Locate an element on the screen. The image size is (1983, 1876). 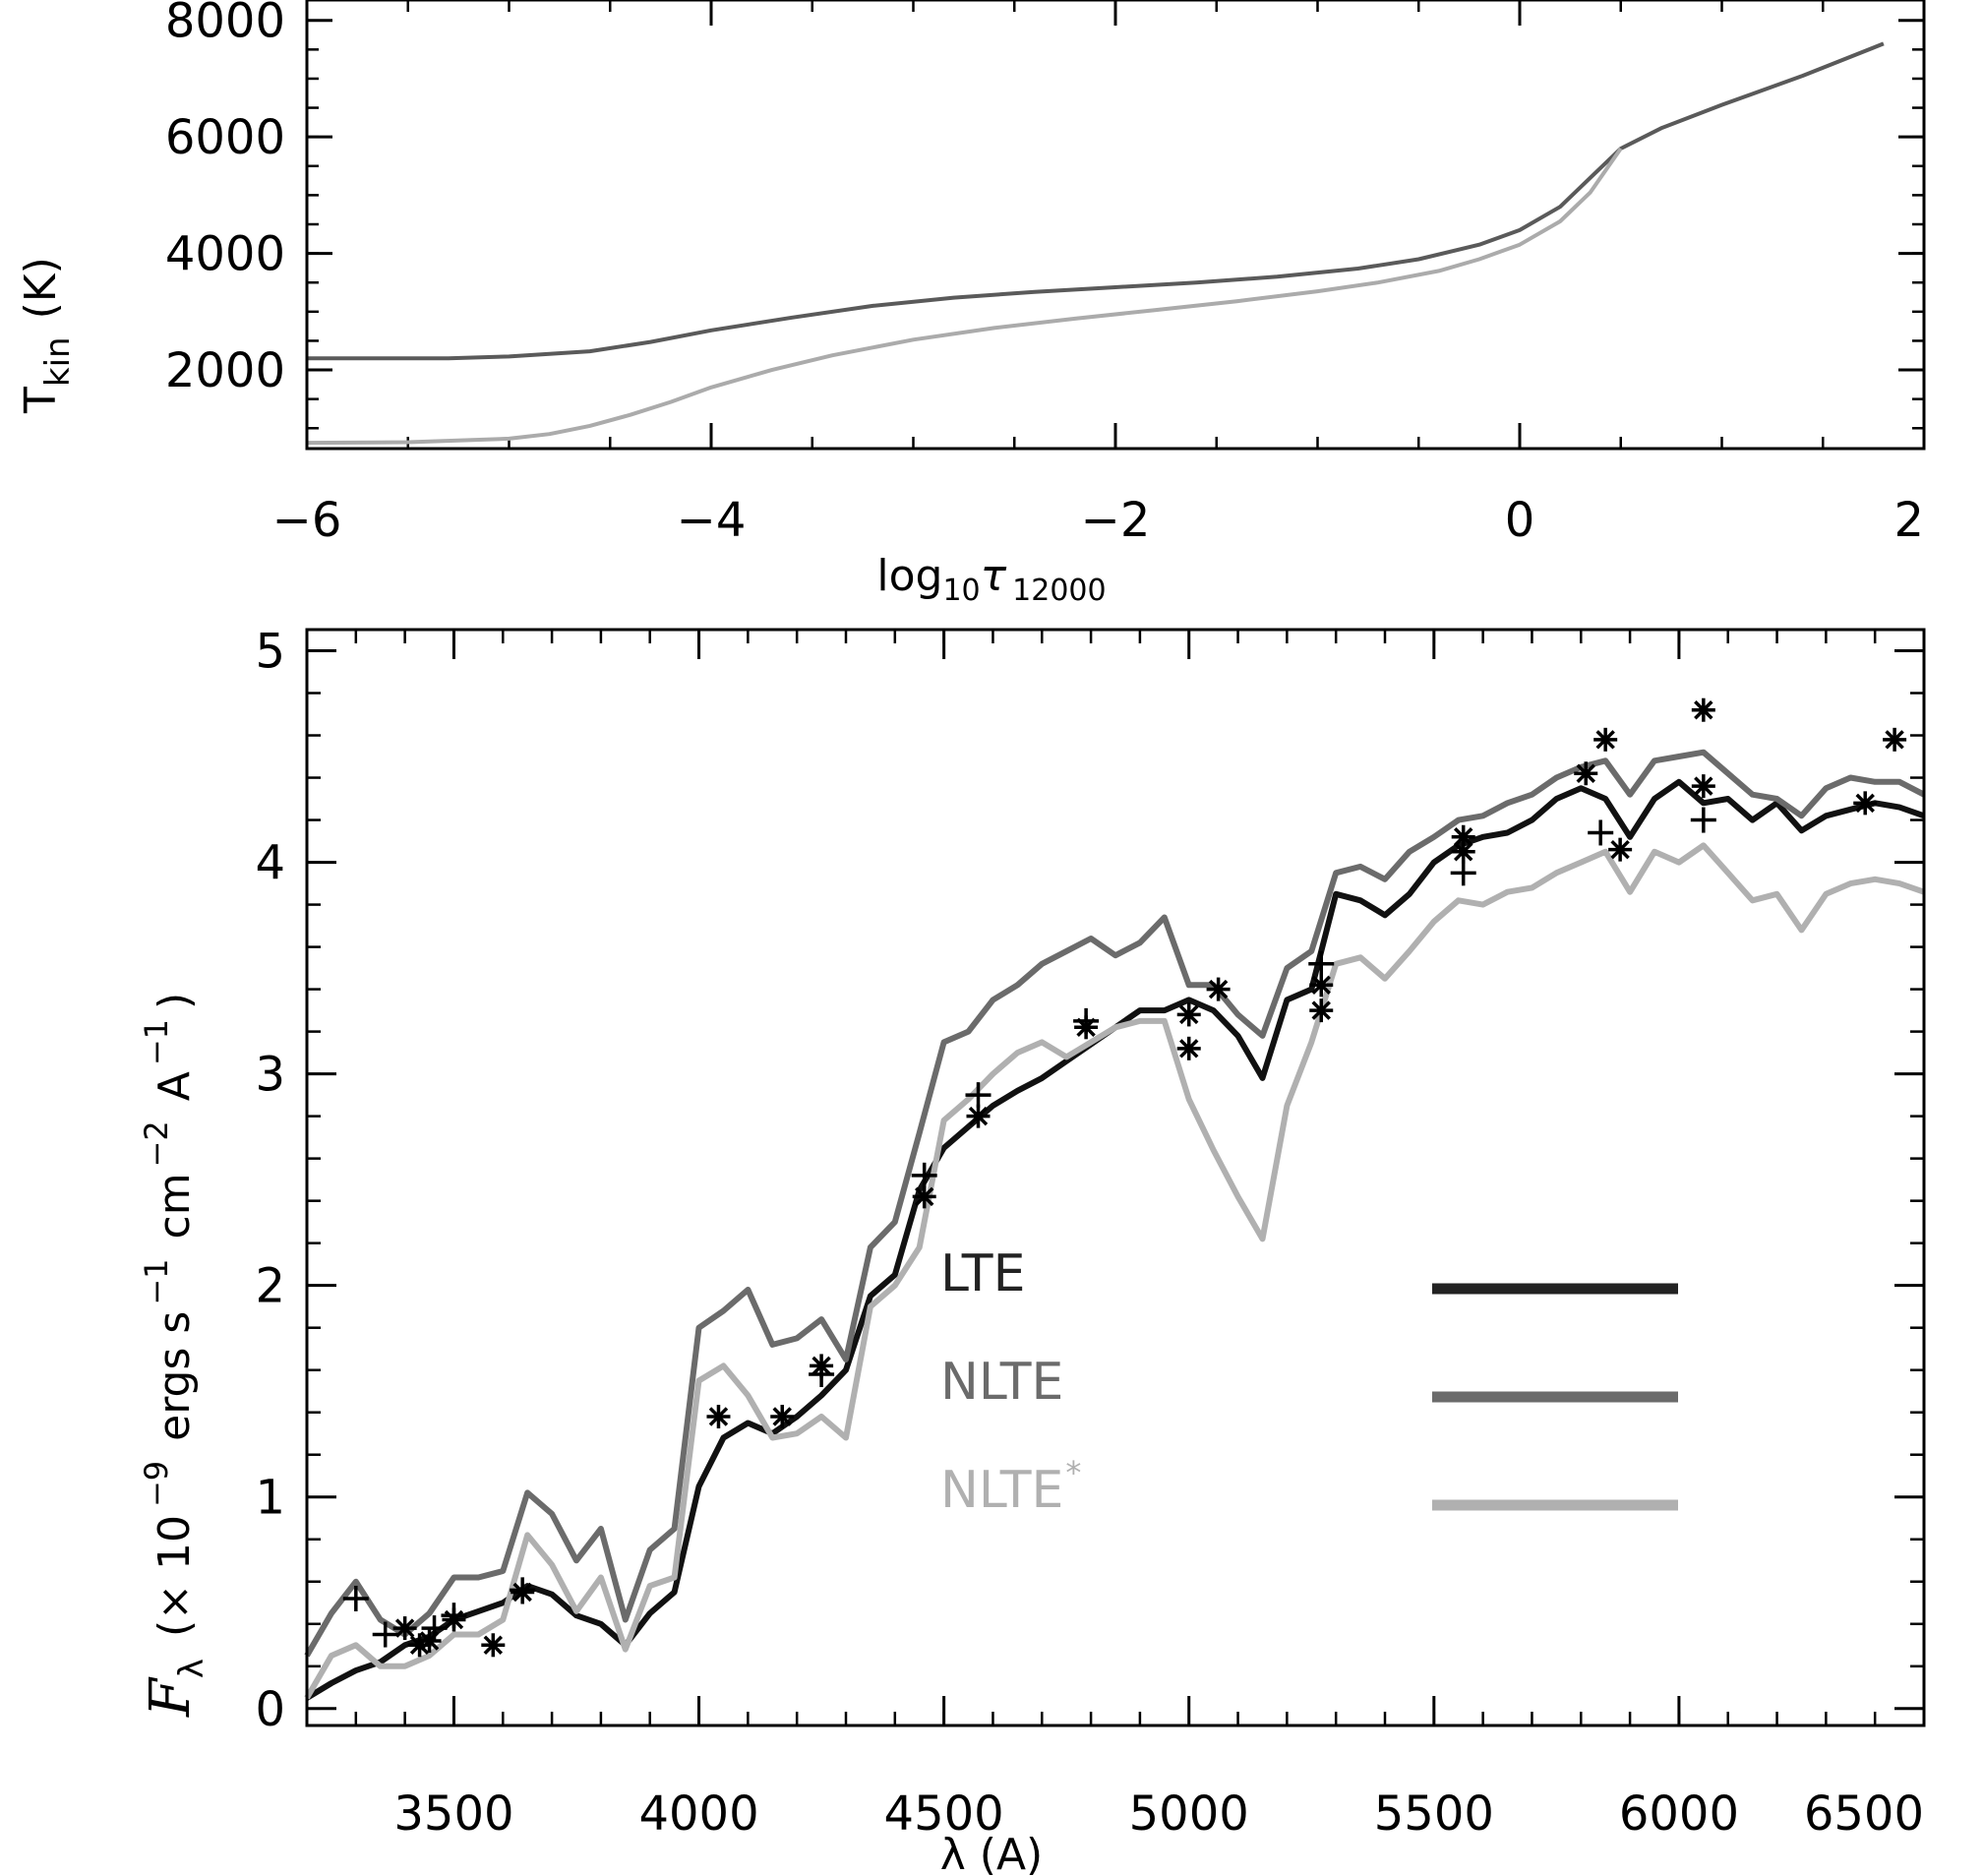
bottom-y-tick-label: 4 is located at coordinates (270, 863).